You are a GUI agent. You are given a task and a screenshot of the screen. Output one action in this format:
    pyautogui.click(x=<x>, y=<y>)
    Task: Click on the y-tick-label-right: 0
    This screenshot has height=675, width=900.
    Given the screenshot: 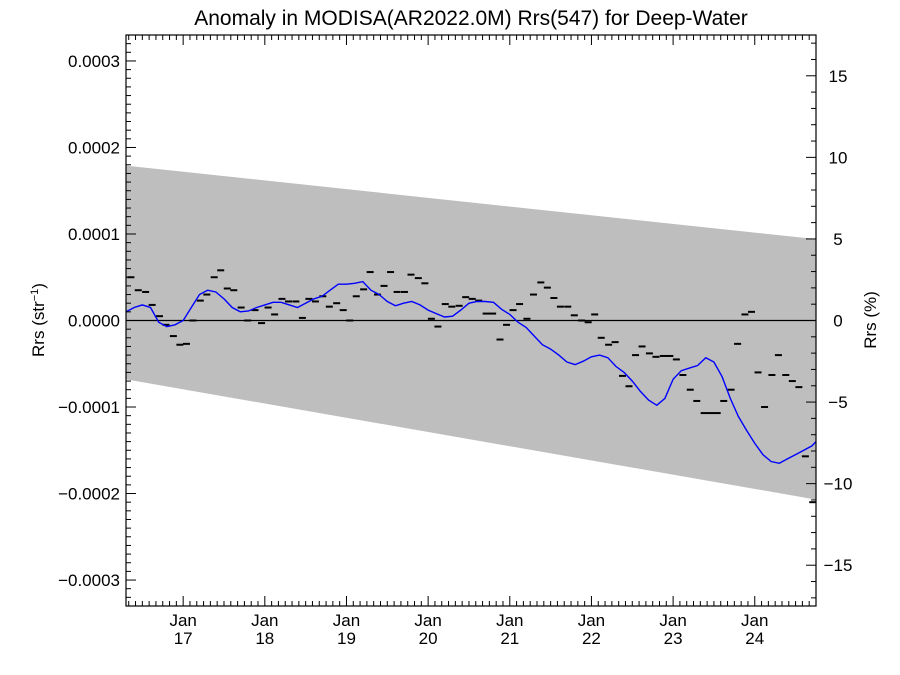 What is the action you would take?
    pyautogui.click(x=837, y=321)
    